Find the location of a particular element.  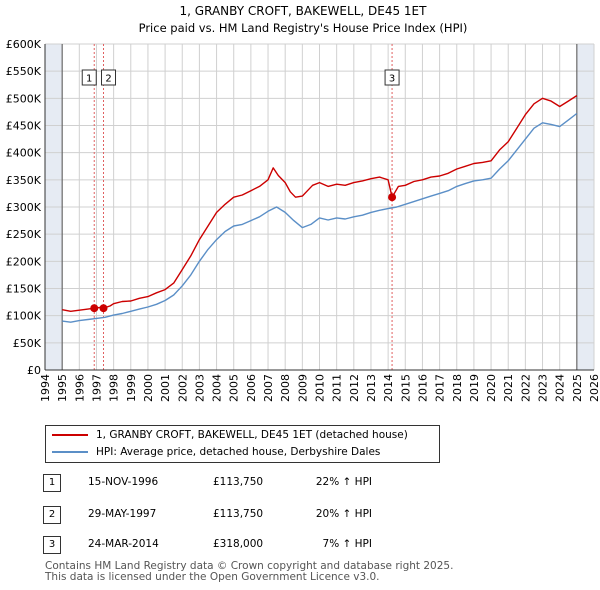

transaction-date: 29-MAY-1997 is located at coordinates (122, 514).